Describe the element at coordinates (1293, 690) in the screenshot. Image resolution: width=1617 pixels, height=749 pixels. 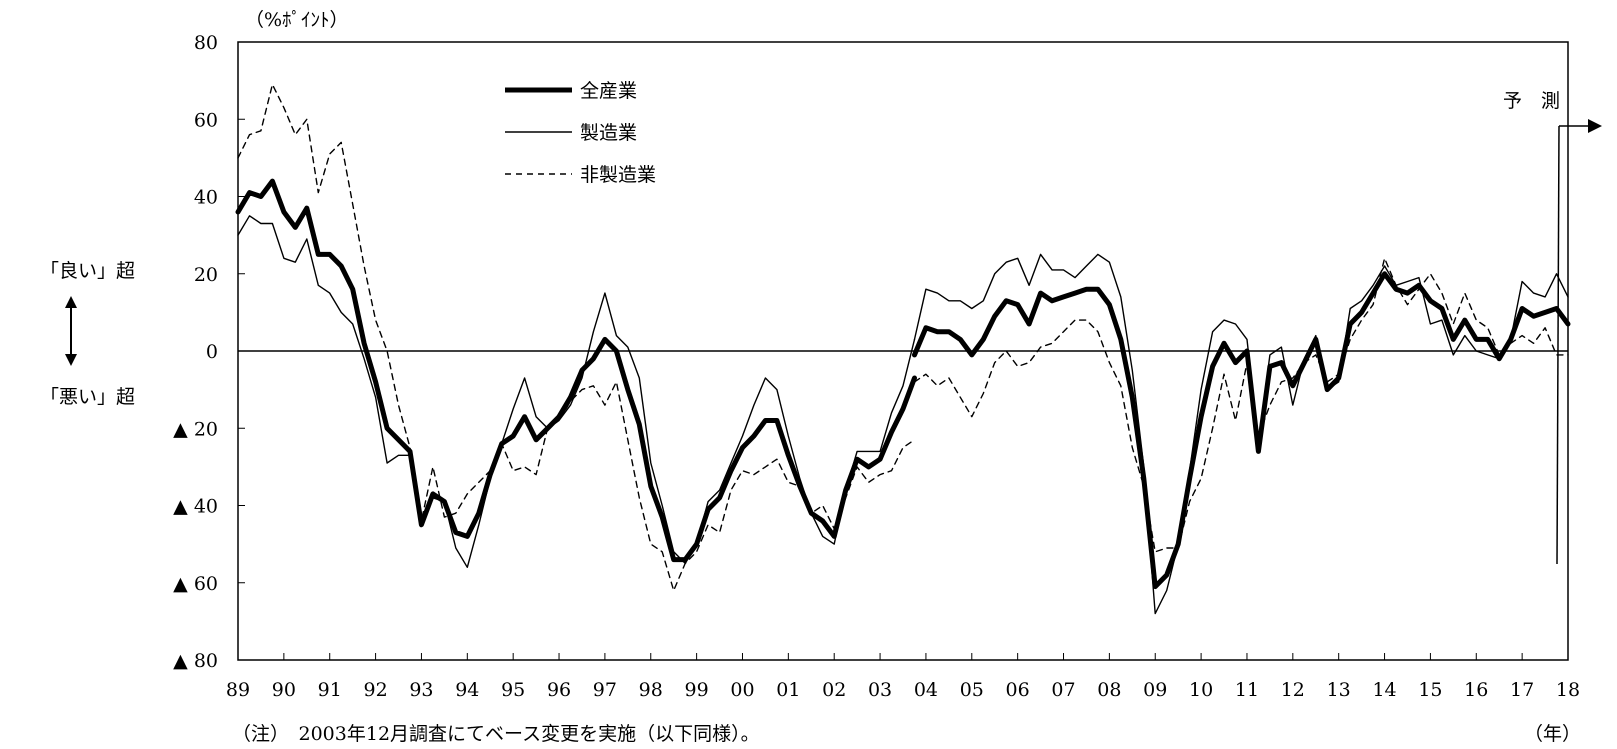
I see `x-tick-label: 12` at that location.